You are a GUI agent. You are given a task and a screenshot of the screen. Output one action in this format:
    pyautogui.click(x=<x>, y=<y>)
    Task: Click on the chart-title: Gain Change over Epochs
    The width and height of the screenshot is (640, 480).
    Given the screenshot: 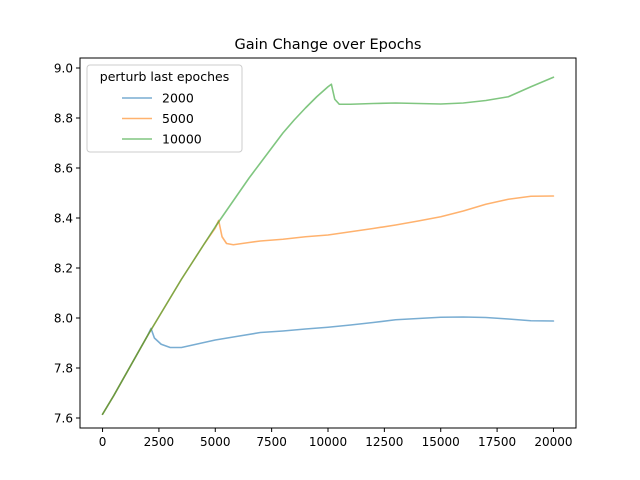 What is the action you would take?
    pyautogui.click(x=328, y=45)
    